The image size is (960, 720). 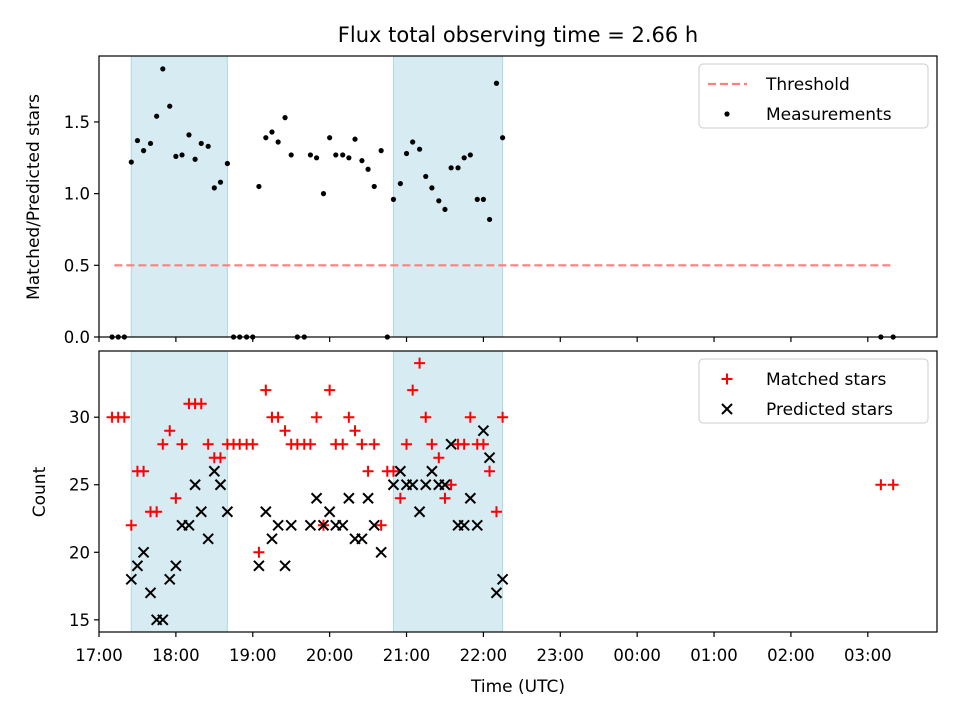 I want to click on top-legend-box, so click(x=813, y=96).